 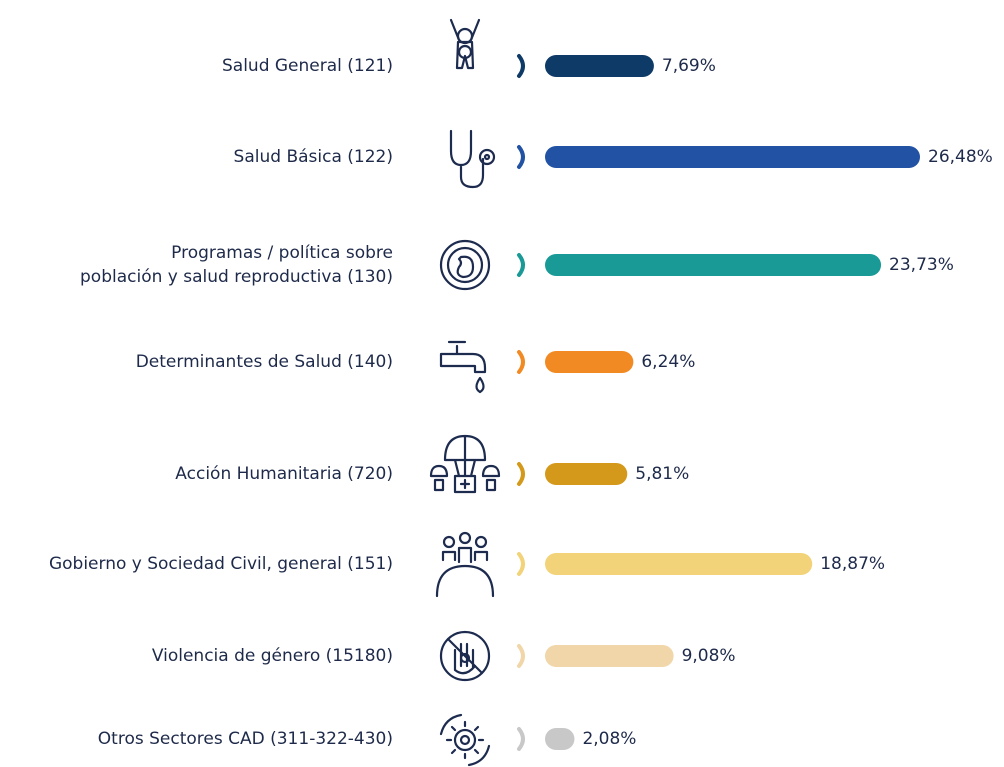 What do you see at coordinates (245, 739) in the screenshot?
I see `category-label: Otros Sectores CAD (311-322-430)` at bounding box center [245, 739].